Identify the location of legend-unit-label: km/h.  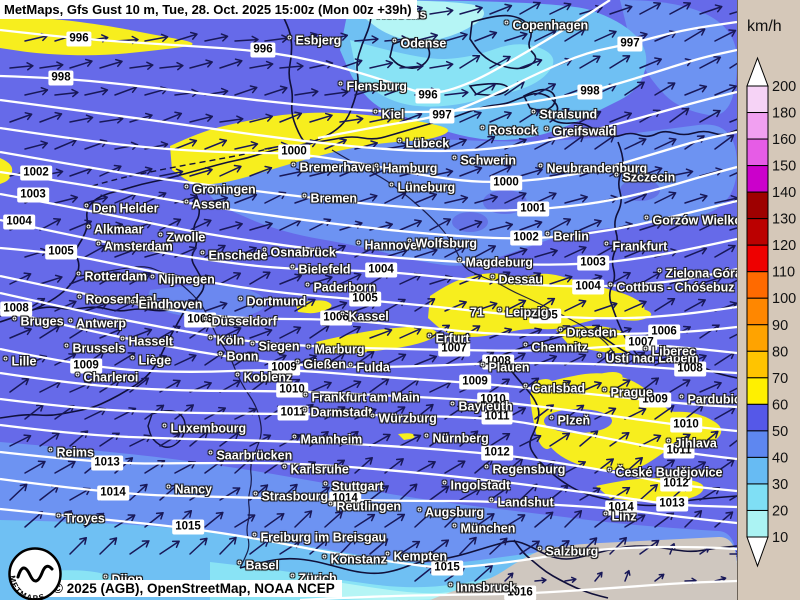
(764, 26).